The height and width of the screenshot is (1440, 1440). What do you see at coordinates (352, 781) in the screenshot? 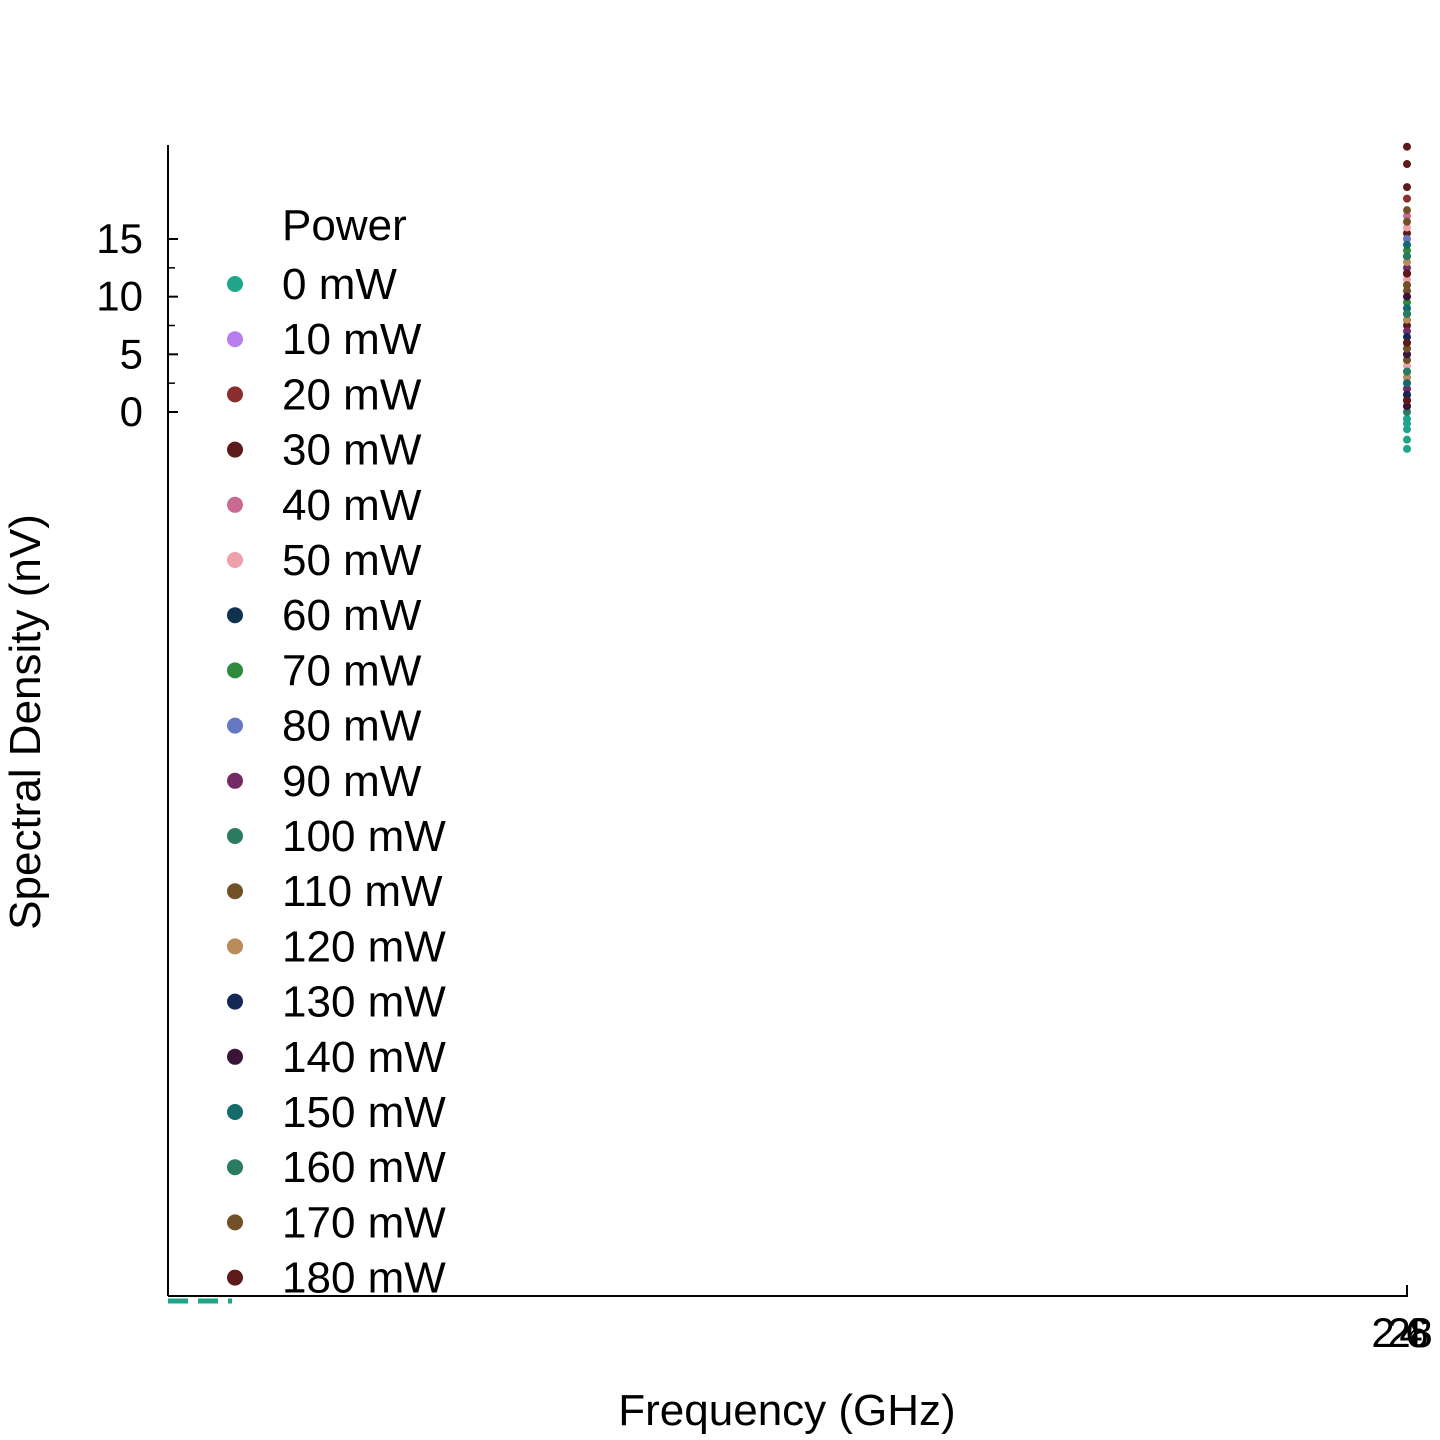
I see `legend-label: 90 mW` at bounding box center [352, 781].